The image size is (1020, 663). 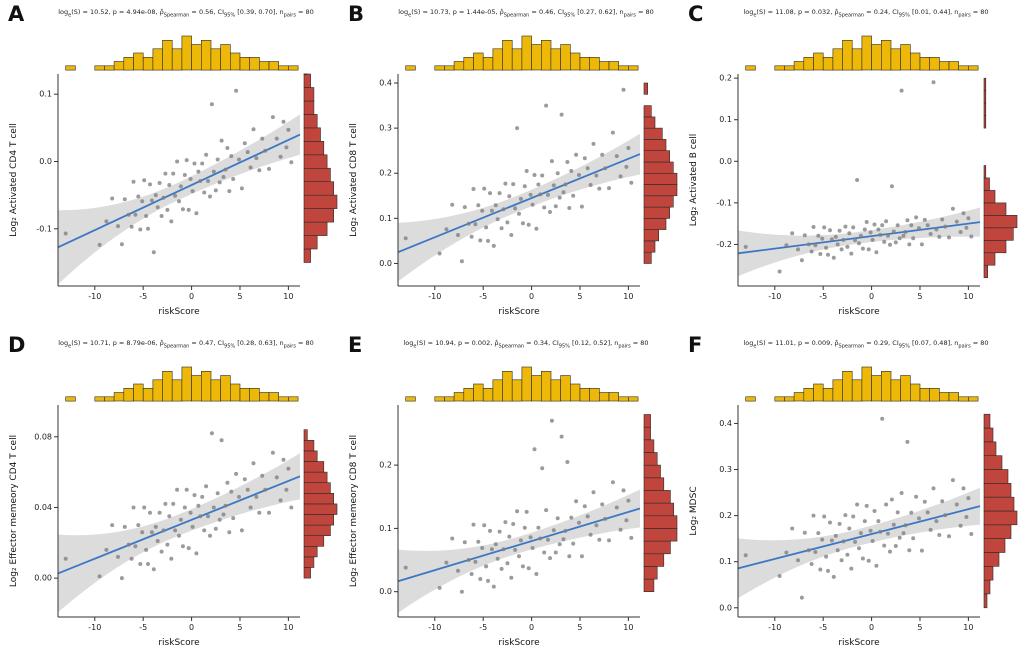 I want to click on y-tick-label: 0.2, so click(x=725, y=78).